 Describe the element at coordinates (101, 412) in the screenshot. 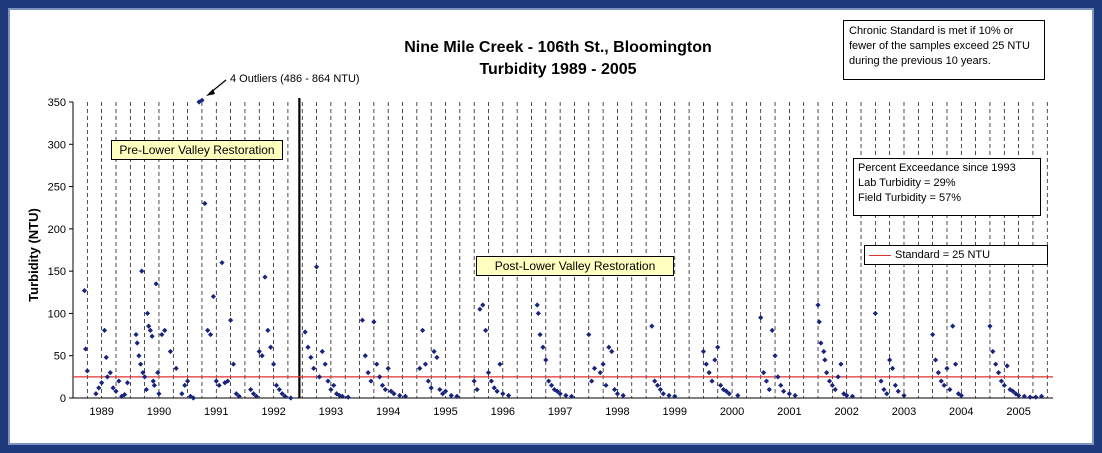

I see `x-tick-label: 1989` at that location.